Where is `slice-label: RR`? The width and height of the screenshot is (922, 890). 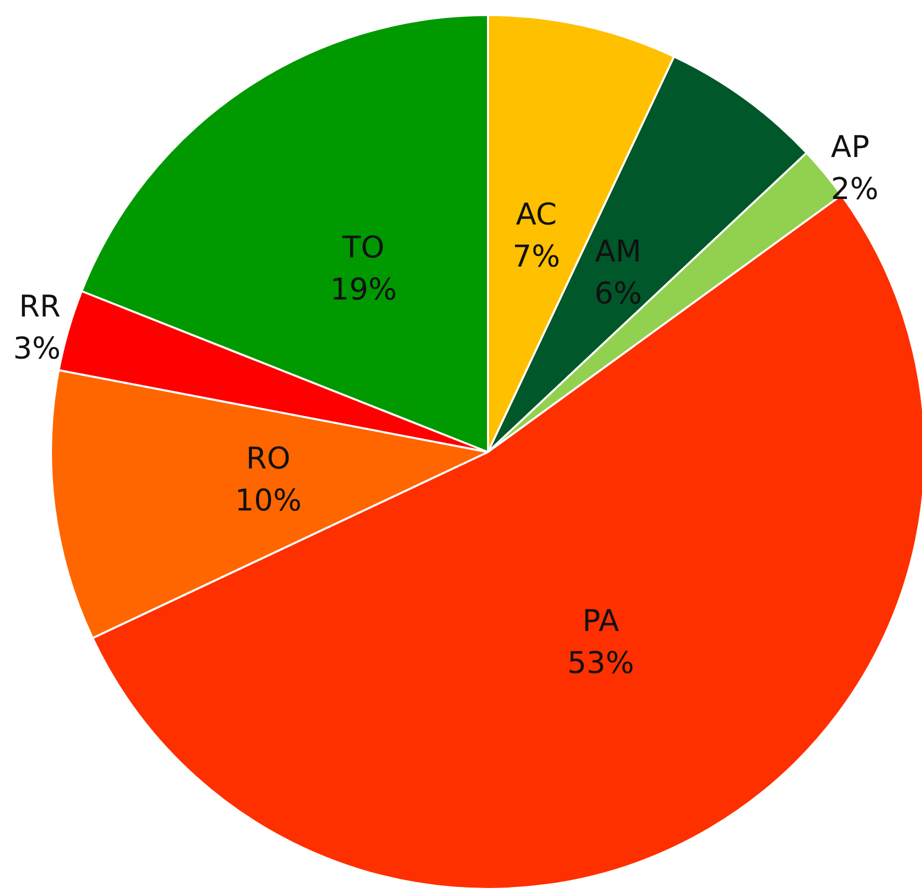 slice-label: RR is located at coordinates (39, 306).